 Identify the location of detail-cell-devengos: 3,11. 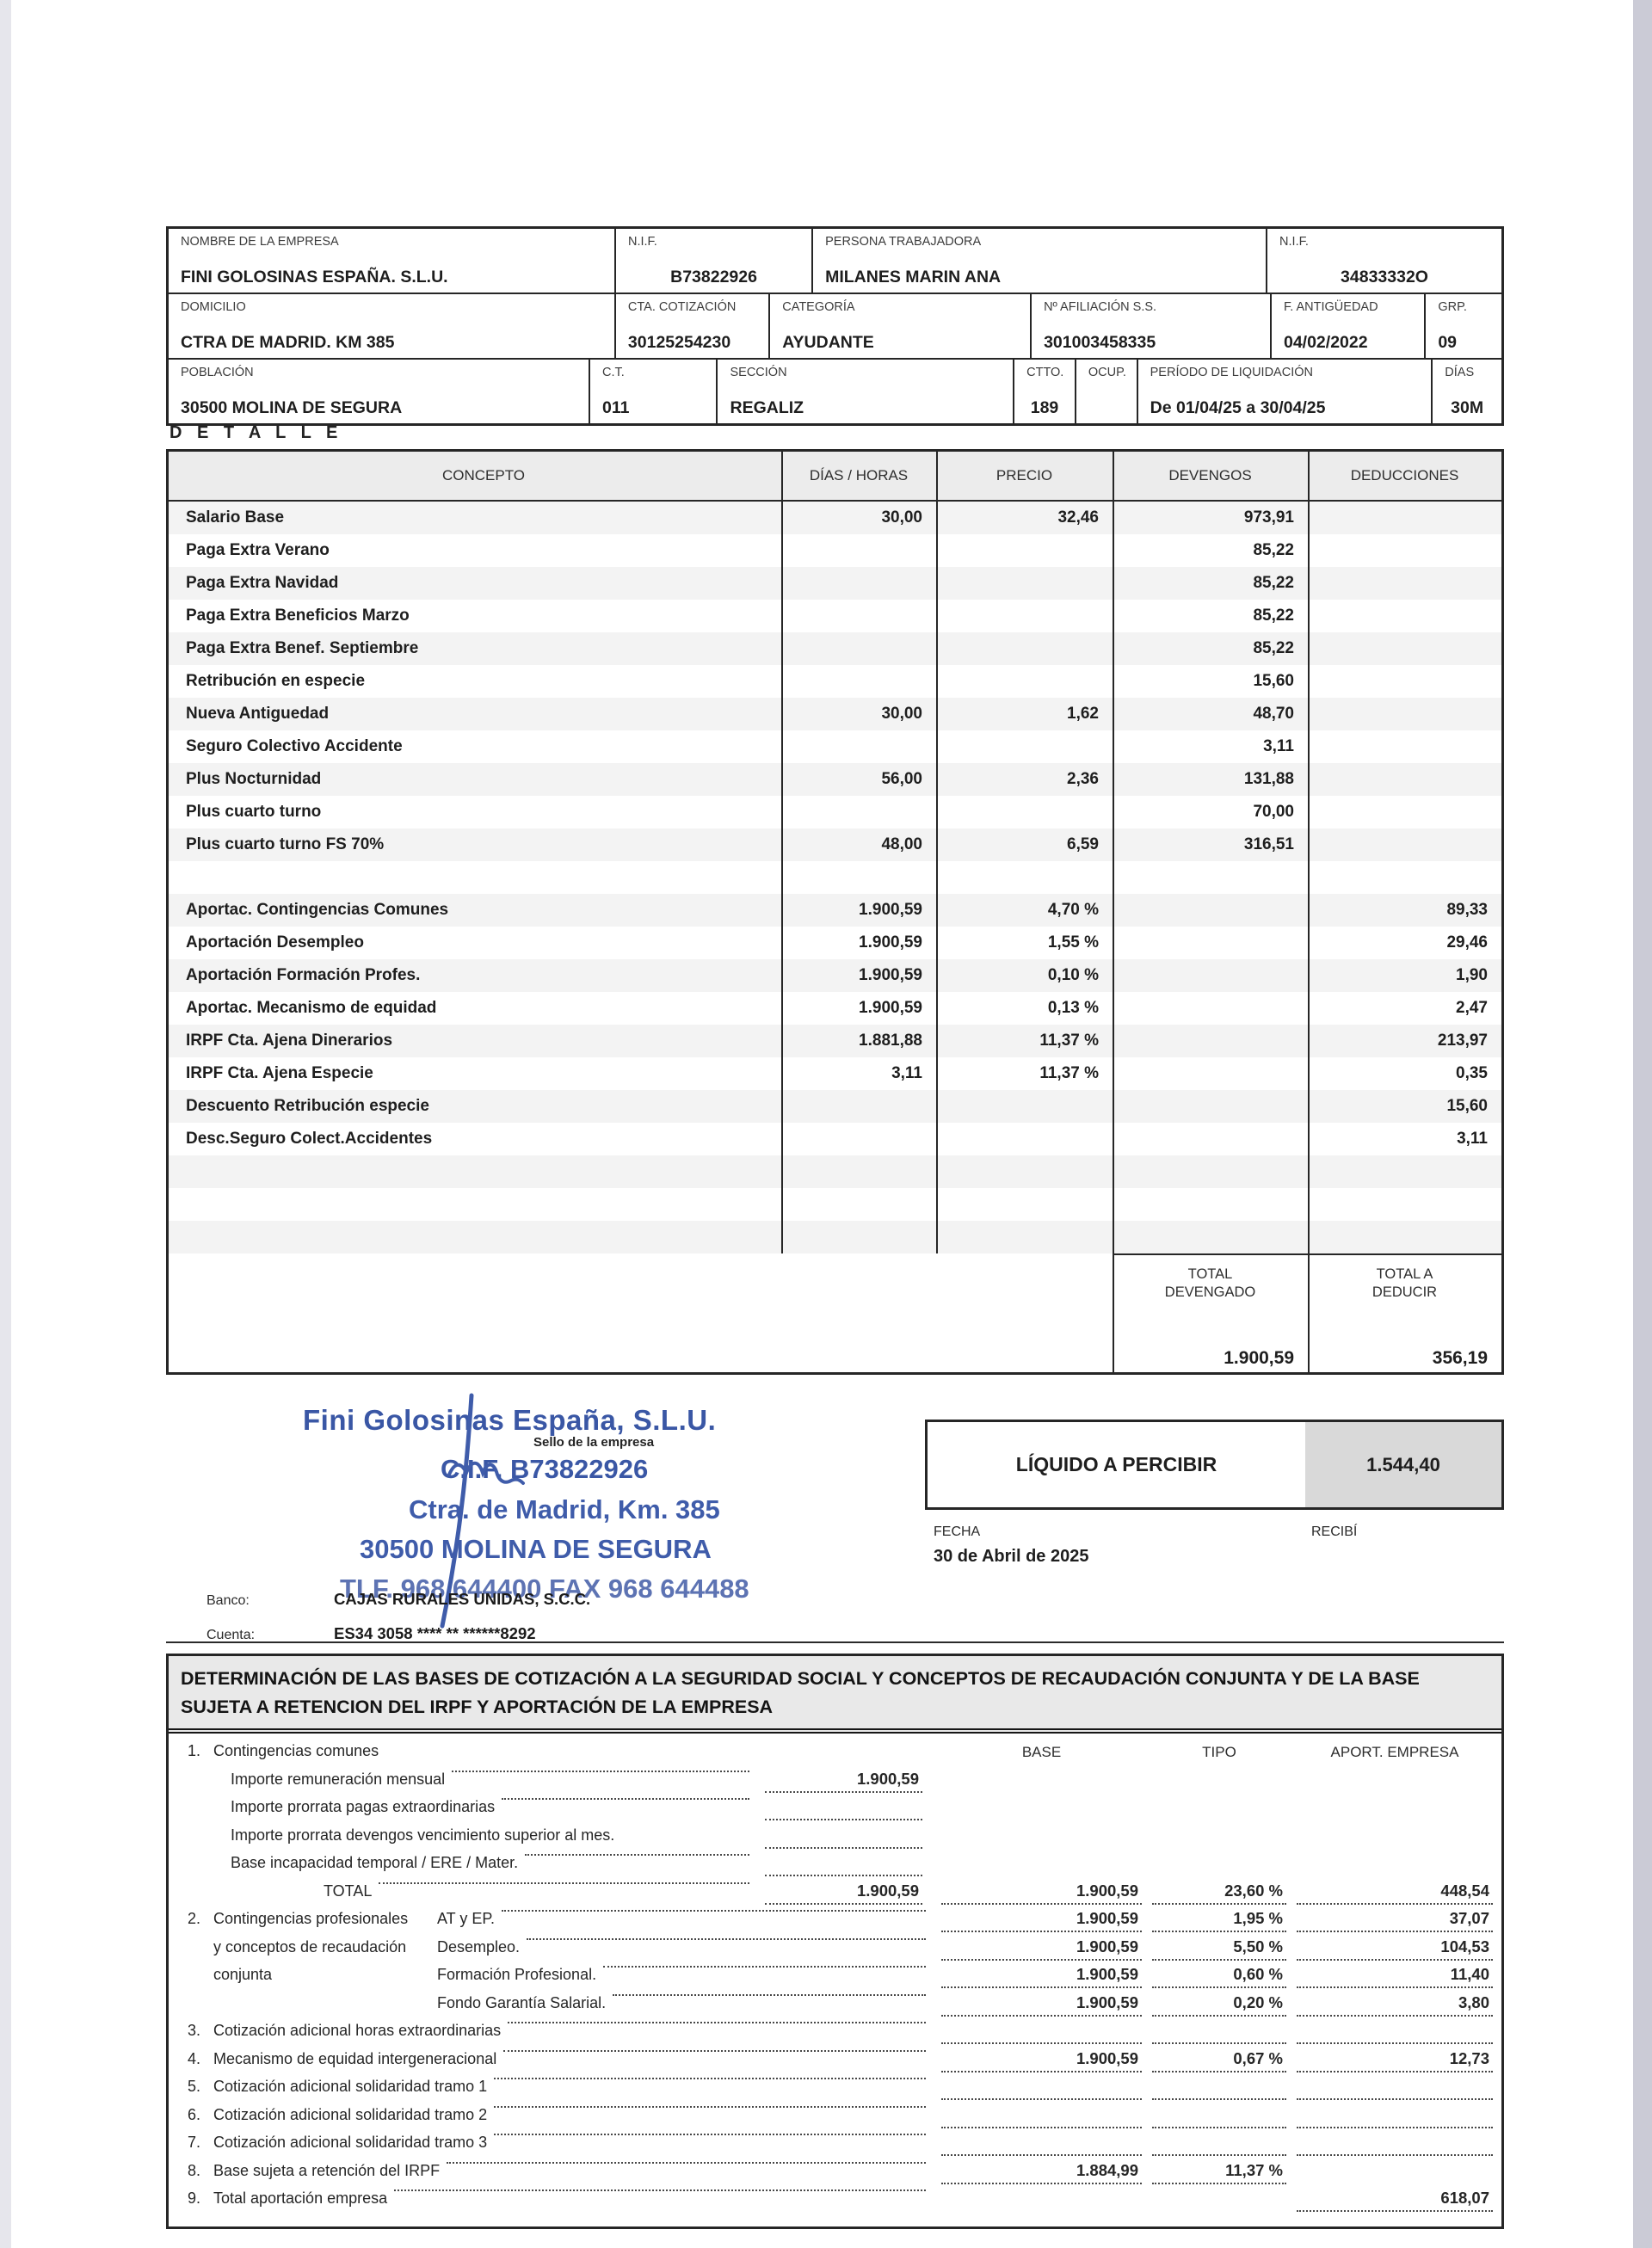
(1278, 746).